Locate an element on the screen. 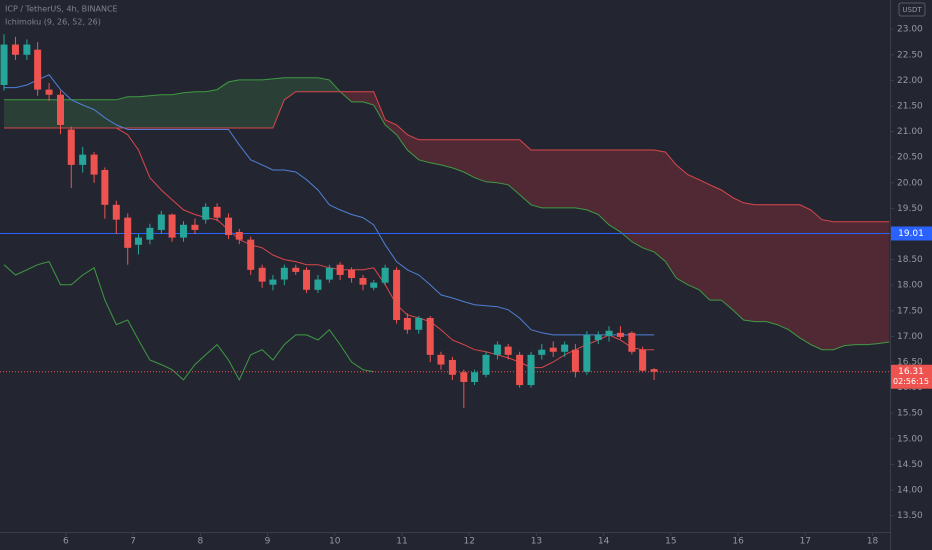 The image size is (932, 550). currency-box is located at coordinates (912, 9).